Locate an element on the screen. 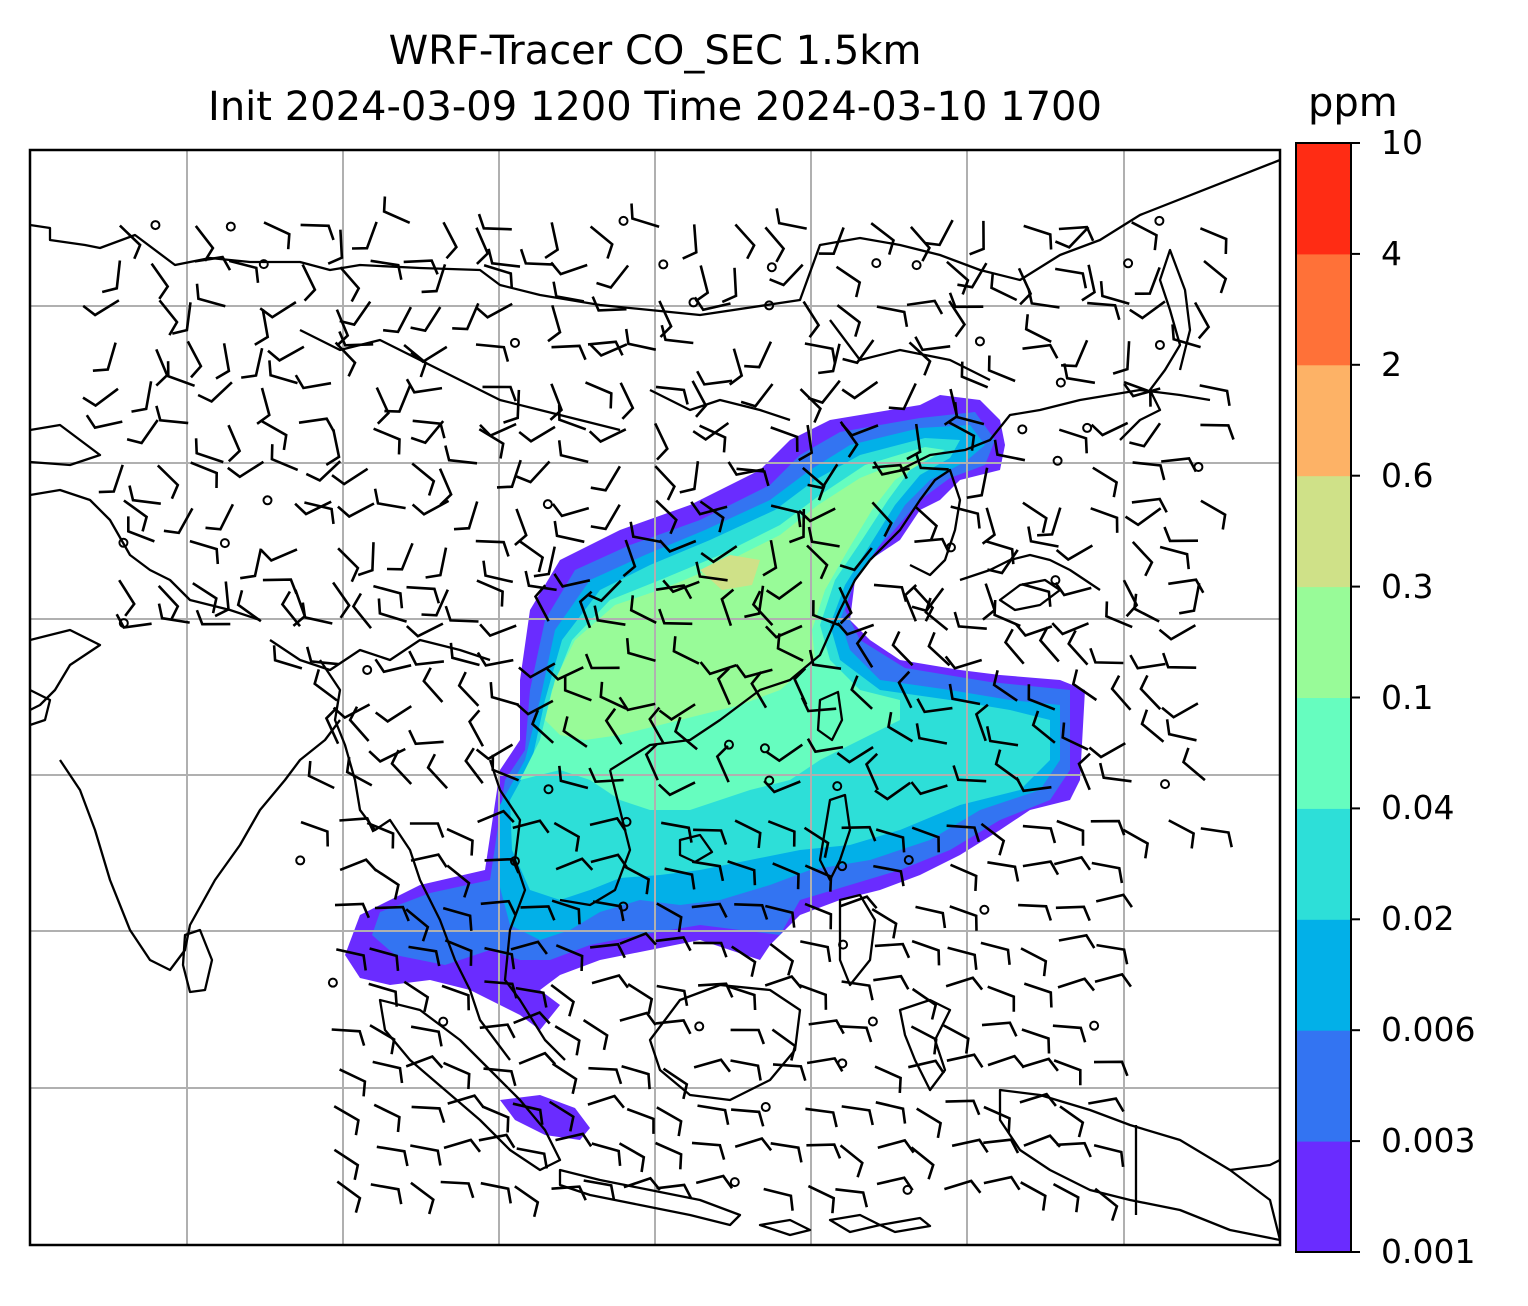 This screenshot has width=1528, height=1306. colorbar-segment is located at coordinates (1323, 309).